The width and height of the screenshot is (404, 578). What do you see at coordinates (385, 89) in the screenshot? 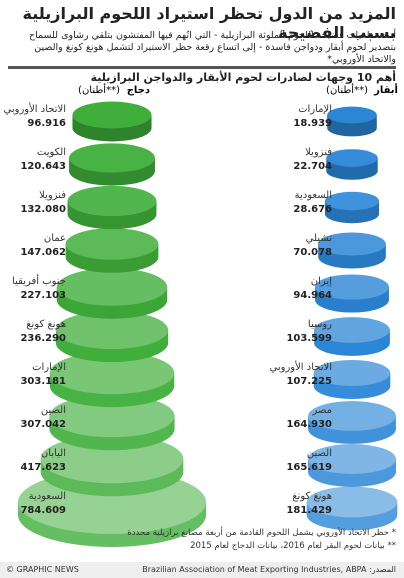
I see `chart-title: أبقار` at bounding box center [385, 89].